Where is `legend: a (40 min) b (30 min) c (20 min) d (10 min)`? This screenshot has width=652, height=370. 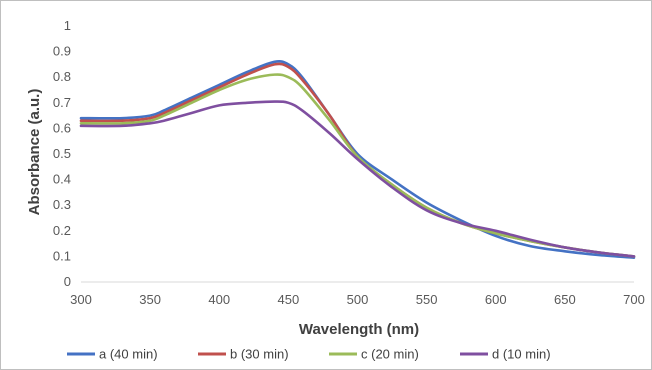 legend: a (40 min) b (30 min) c (20 min) d (10 min) is located at coordinates (309, 354).